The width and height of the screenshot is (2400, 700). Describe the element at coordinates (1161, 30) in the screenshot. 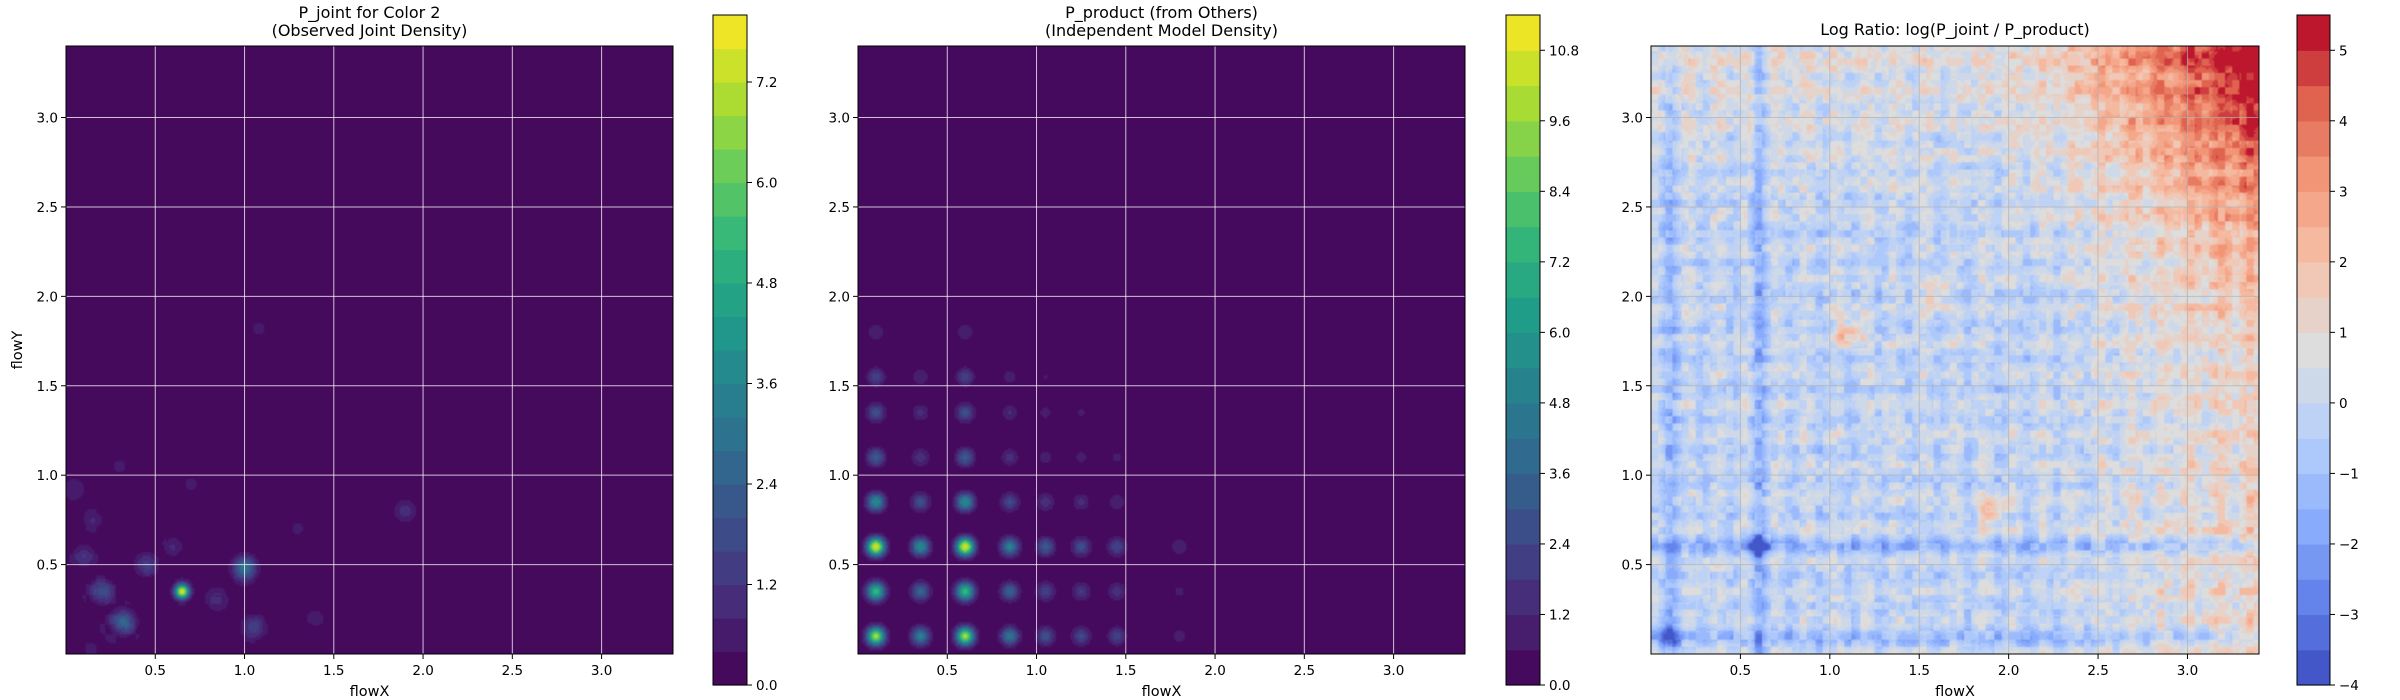

I see `panel-product-title-2: (Independent Model Density)` at that location.